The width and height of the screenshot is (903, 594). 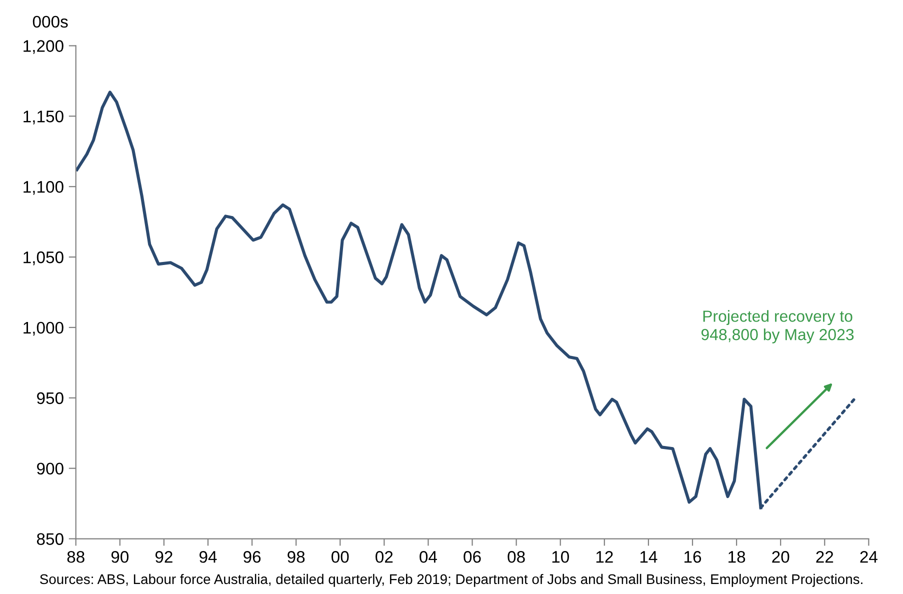 What do you see at coordinates (44, 258) in the screenshot?
I see `y-tick-label: 1,050` at bounding box center [44, 258].